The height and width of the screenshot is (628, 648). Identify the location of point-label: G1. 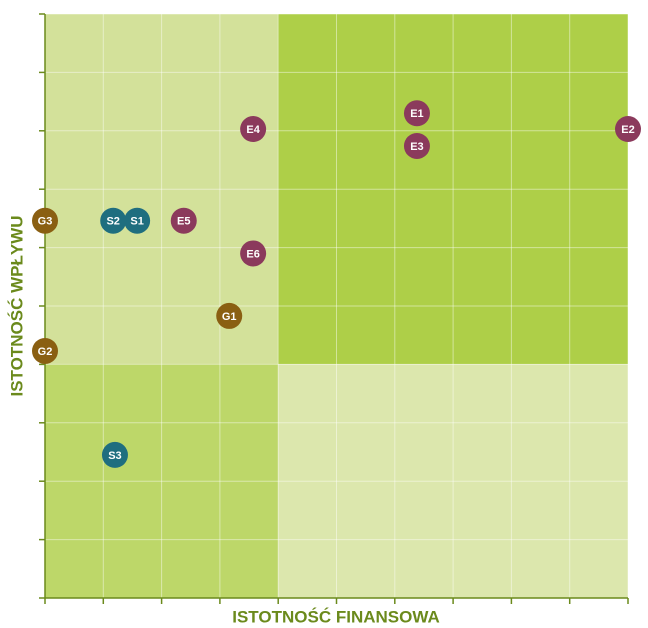
(229, 317).